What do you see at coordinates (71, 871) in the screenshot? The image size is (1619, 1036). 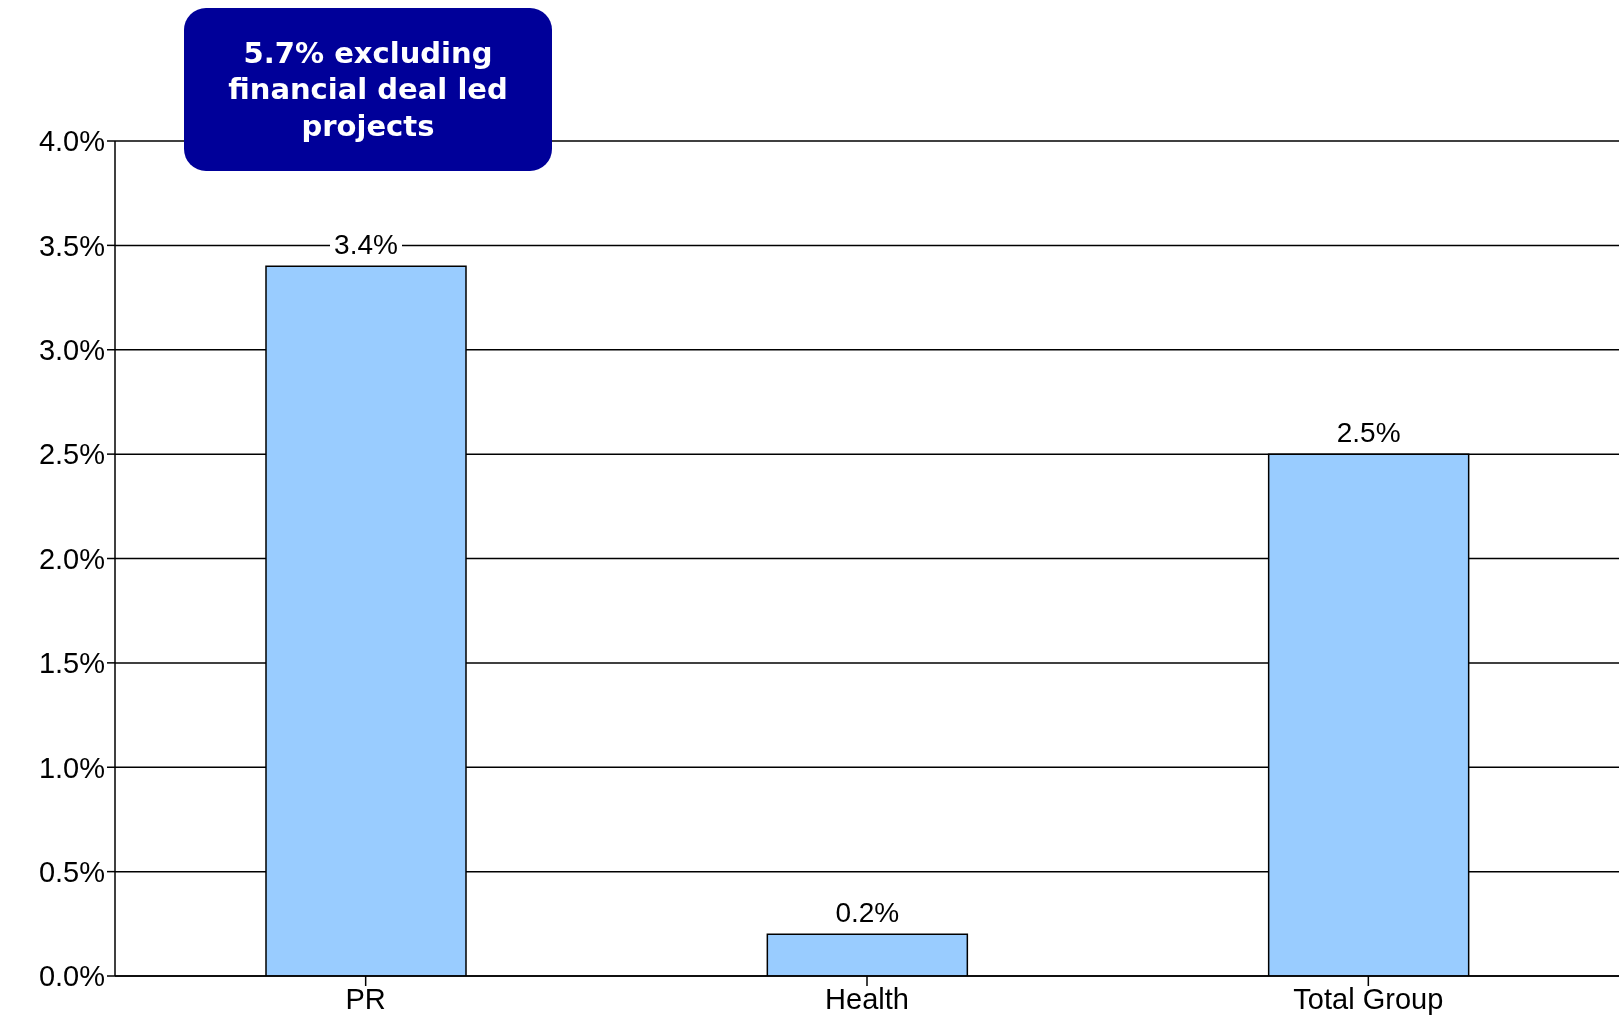 I see `y-tick-label: 0.5%` at bounding box center [71, 871].